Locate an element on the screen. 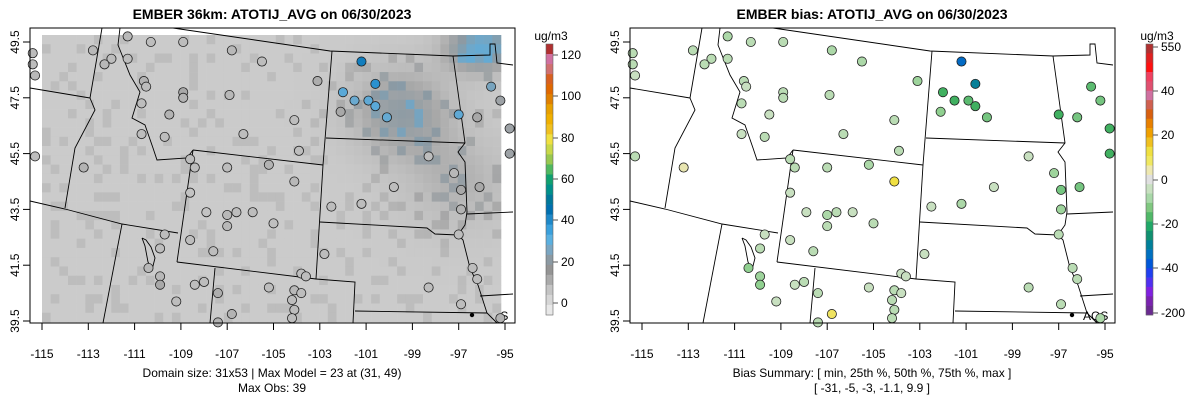  y-tick-label: 47.5 is located at coordinates (615, 98).